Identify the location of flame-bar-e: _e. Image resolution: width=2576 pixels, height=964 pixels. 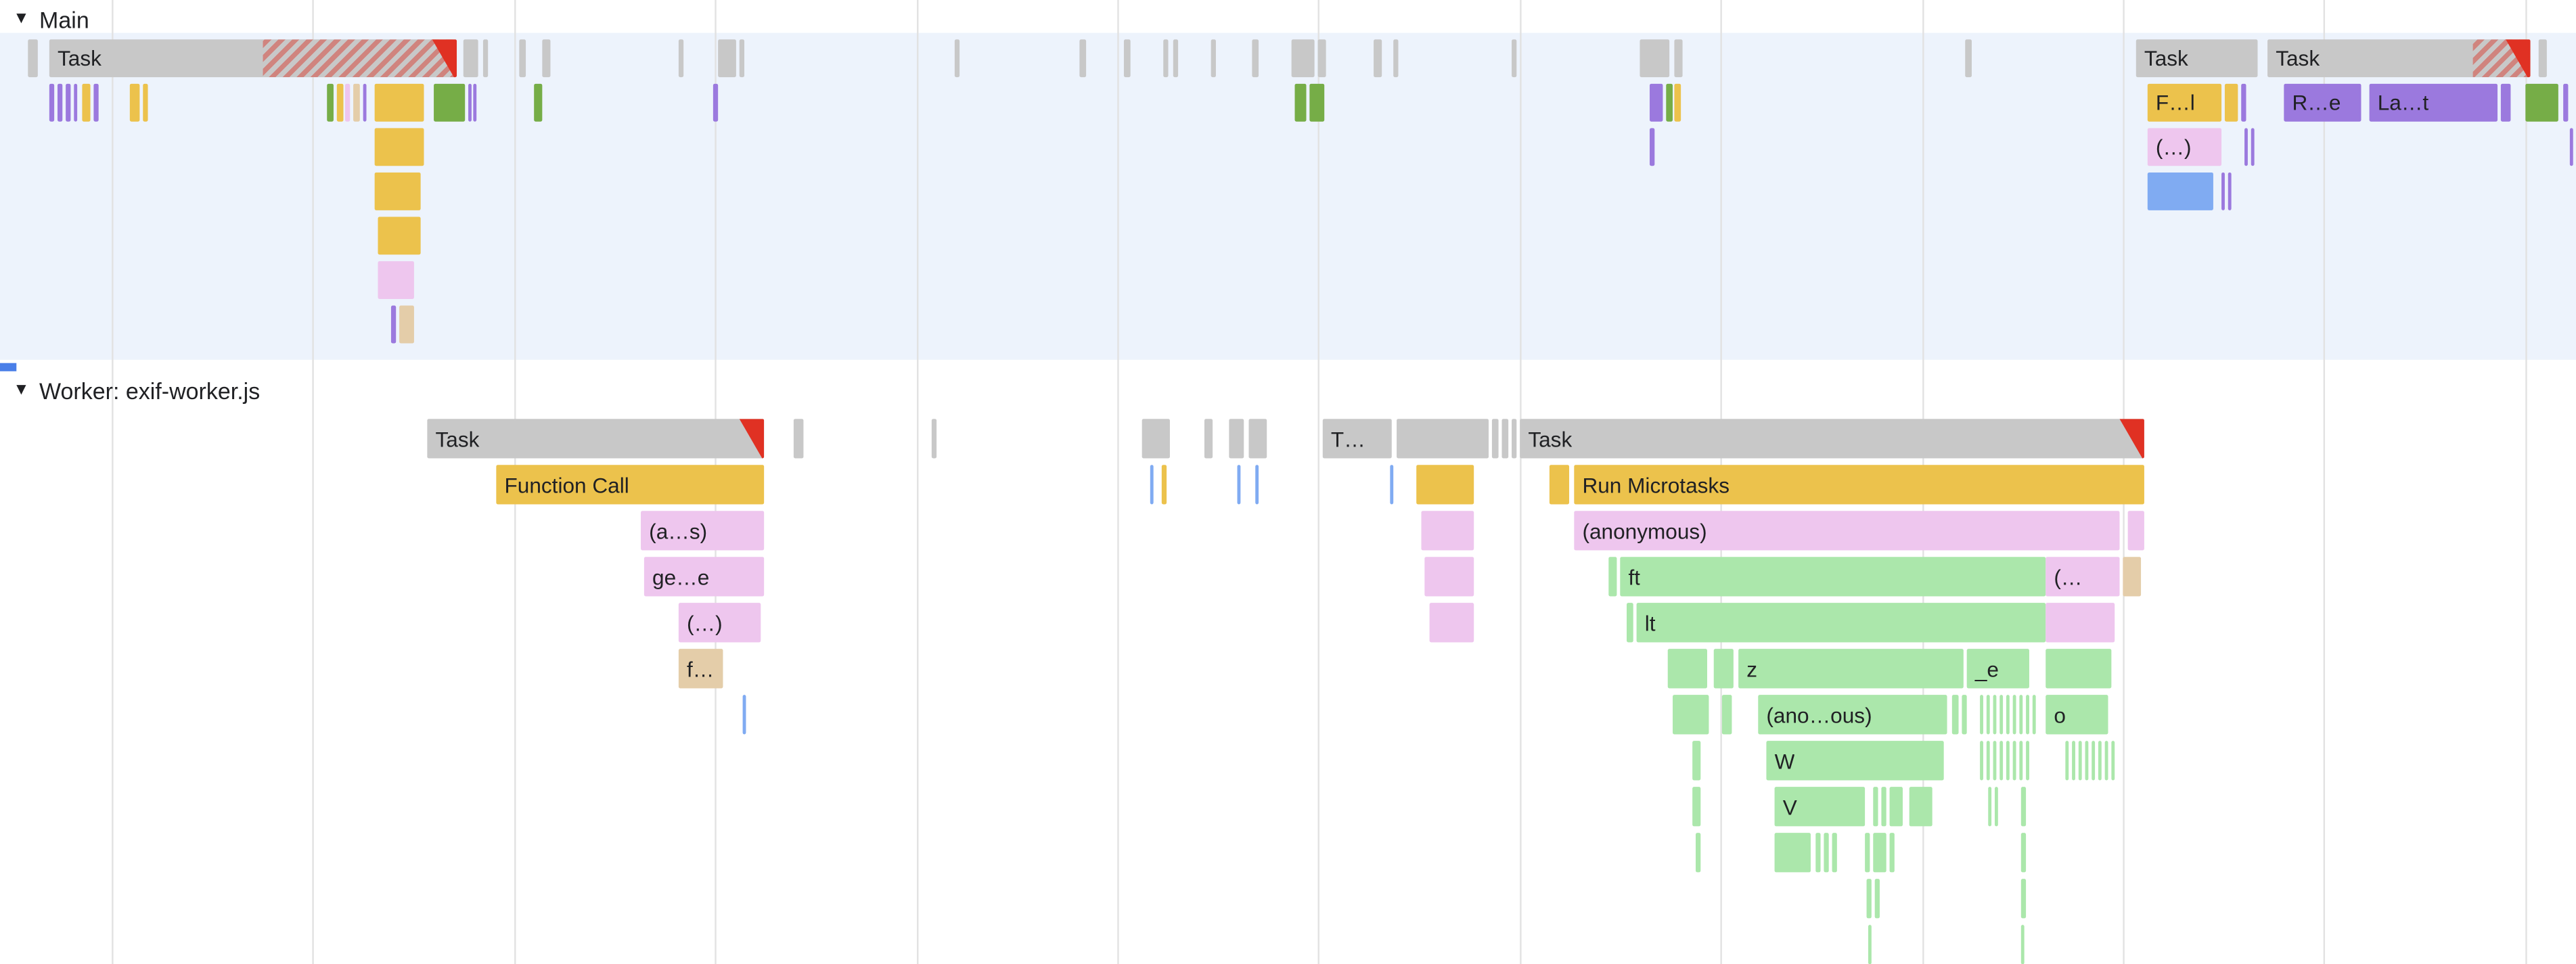
(1997, 669).